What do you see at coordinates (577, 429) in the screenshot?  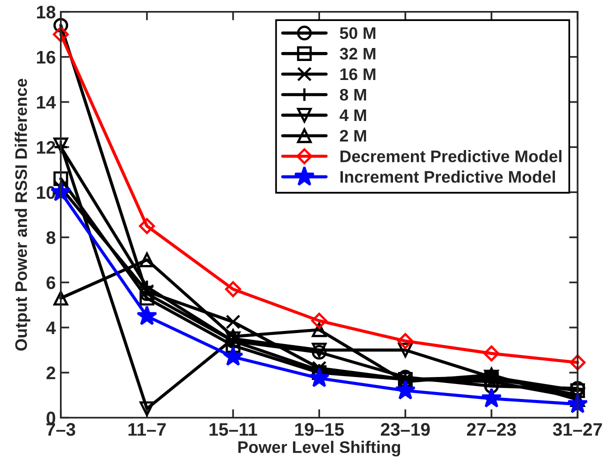 I see `x-tick-label: 31–27` at bounding box center [577, 429].